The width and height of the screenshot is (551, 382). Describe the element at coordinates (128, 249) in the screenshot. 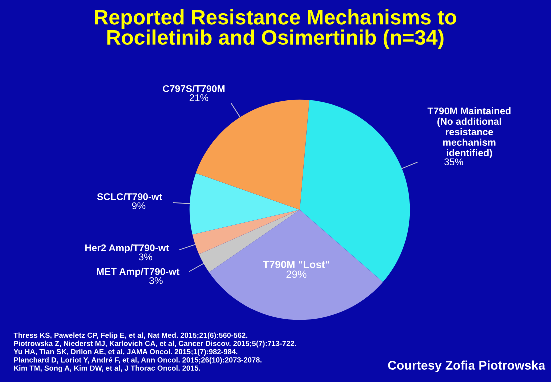

I see `slice-label: Her2 Amp/T790-wt` at that location.